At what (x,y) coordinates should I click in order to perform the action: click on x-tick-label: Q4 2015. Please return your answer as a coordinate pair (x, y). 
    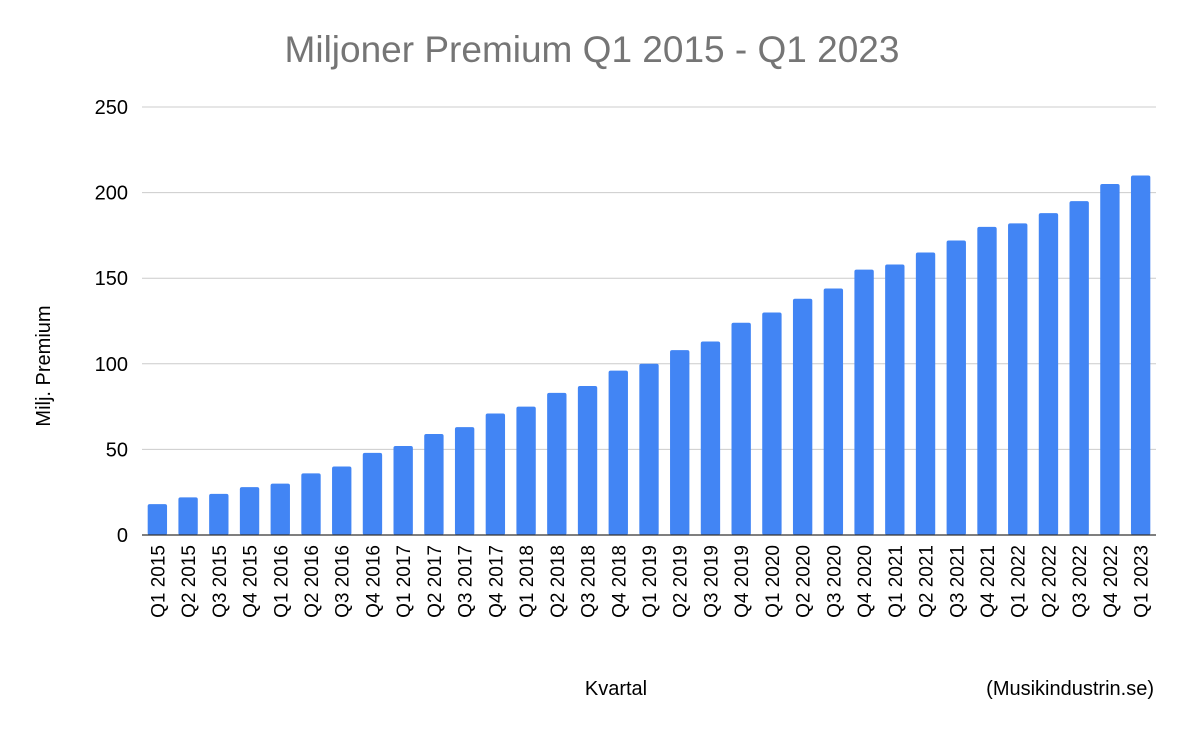
    Looking at the image, I should click on (251, 581).